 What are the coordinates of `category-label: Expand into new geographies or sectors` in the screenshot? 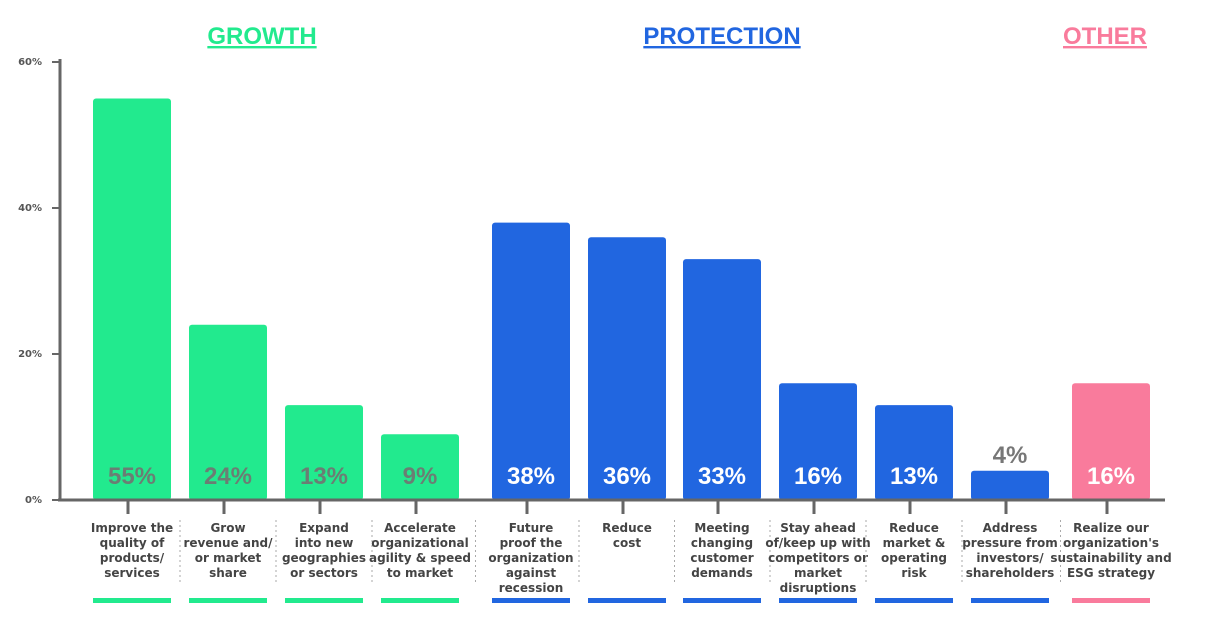 It's located at (324, 550).